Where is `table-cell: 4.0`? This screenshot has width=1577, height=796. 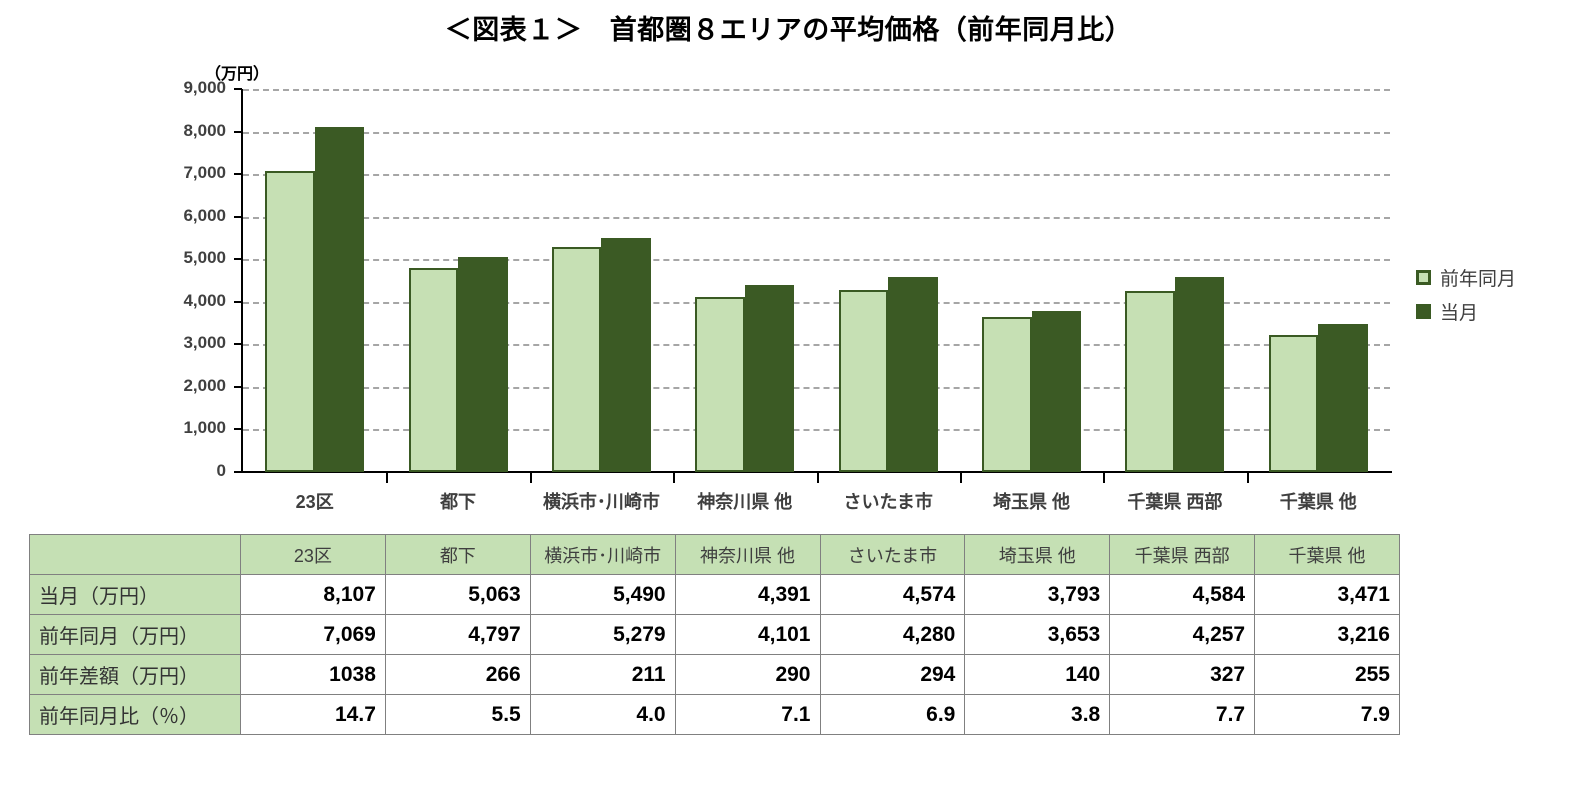
table-cell: 4.0 is located at coordinates (602, 714).